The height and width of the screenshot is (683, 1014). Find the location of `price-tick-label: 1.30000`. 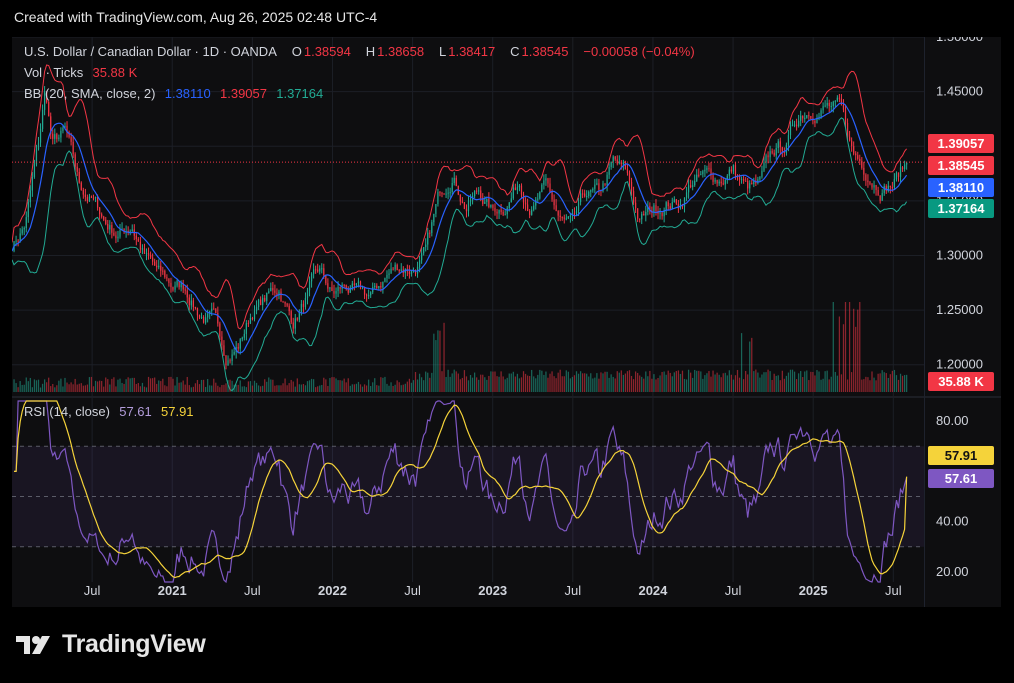

price-tick-label: 1.30000 is located at coordinates (959, 254).